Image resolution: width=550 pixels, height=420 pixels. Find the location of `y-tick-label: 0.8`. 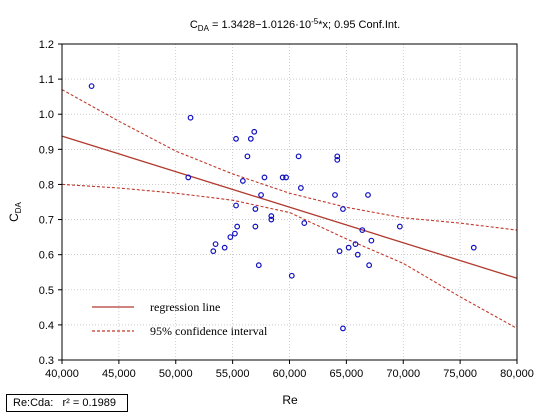

y-tick-label: 0.8 is located at coordinates (46, 185).